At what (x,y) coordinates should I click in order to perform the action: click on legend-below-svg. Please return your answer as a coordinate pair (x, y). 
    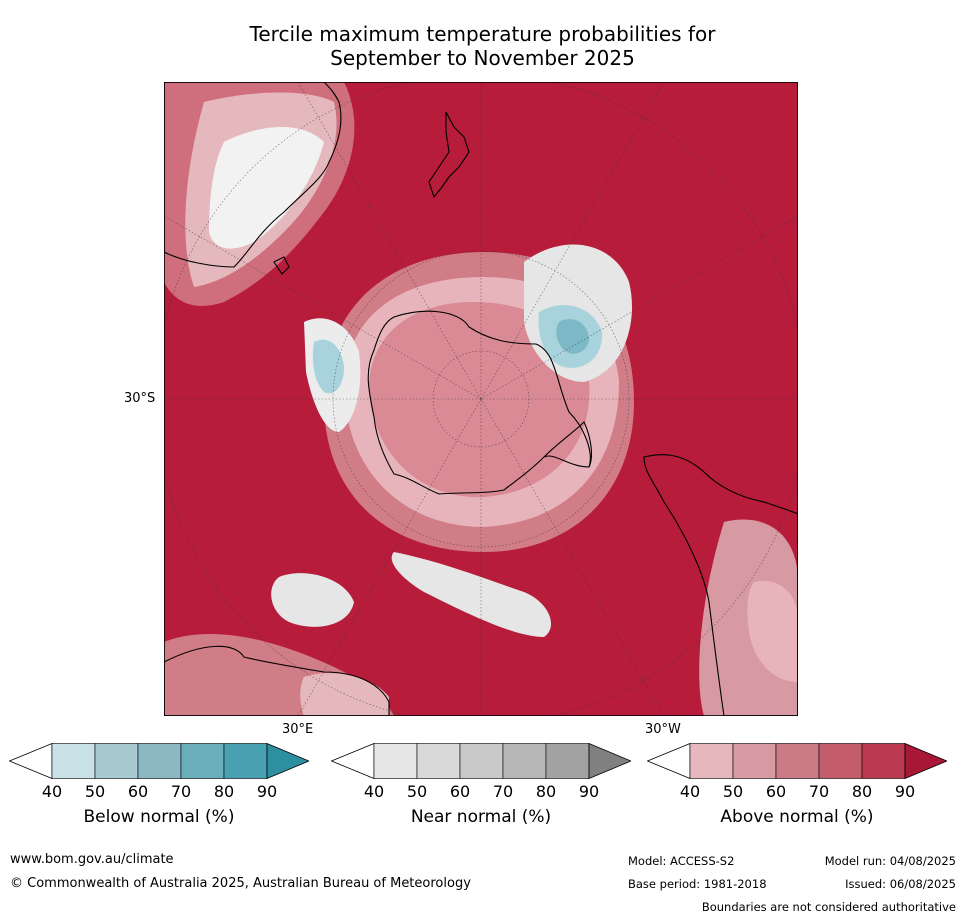
    Looking at the image, I should click on (159, 761).